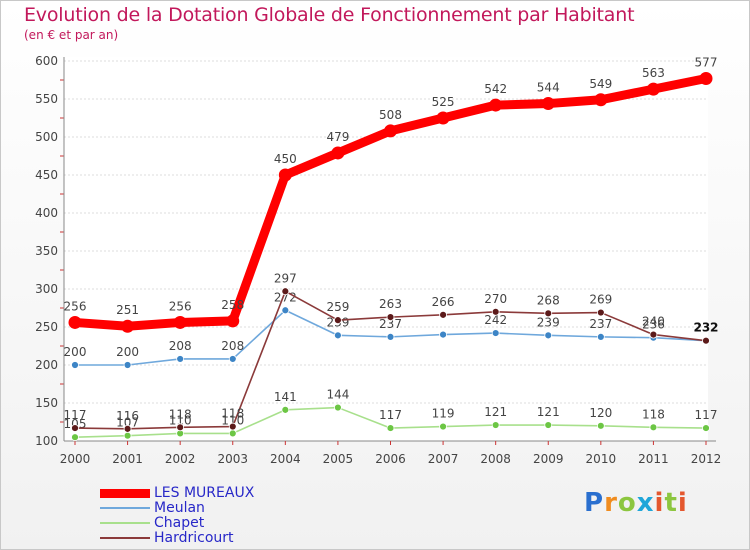 The height and width of the screenshot is (550, 750). What do you see at coordinates (232, 305) in the screenshot?
I see `data-label: 258` at bounding box center [232, 305].